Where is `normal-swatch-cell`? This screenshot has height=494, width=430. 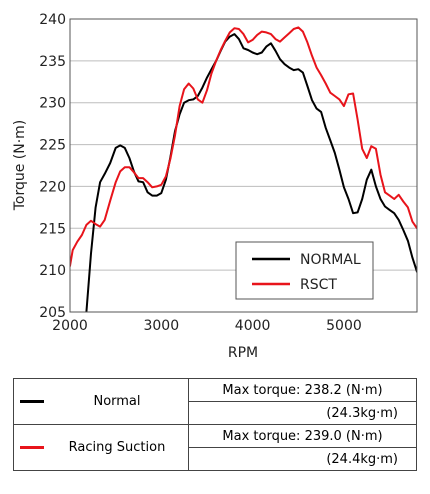
normal-swatch-cell is located at coordinates (29, 401).